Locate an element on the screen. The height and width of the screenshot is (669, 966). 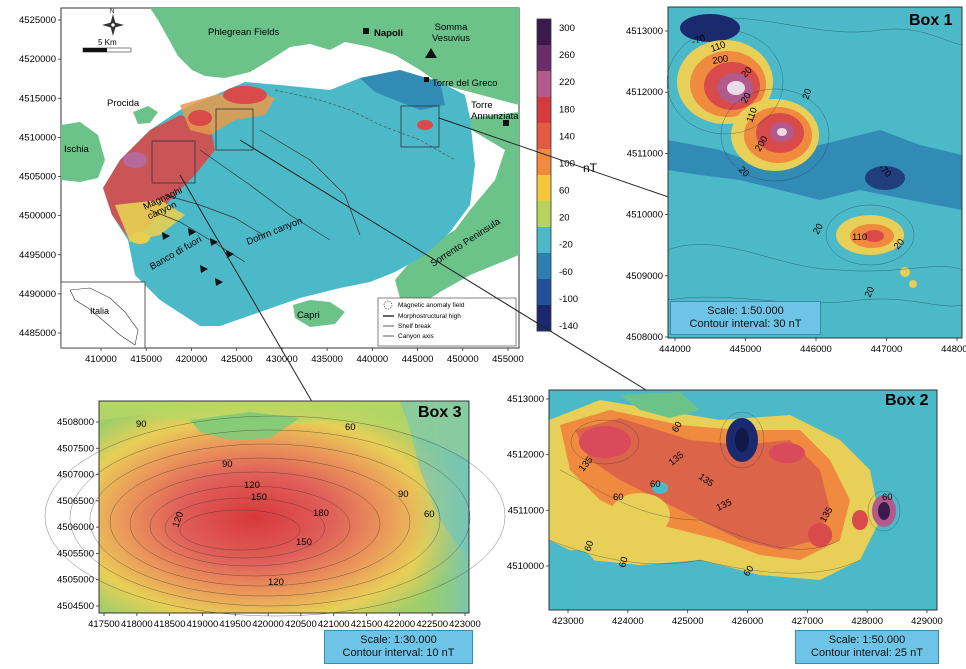
x-tick-label: 440000 is located at coordinates (372, 359).